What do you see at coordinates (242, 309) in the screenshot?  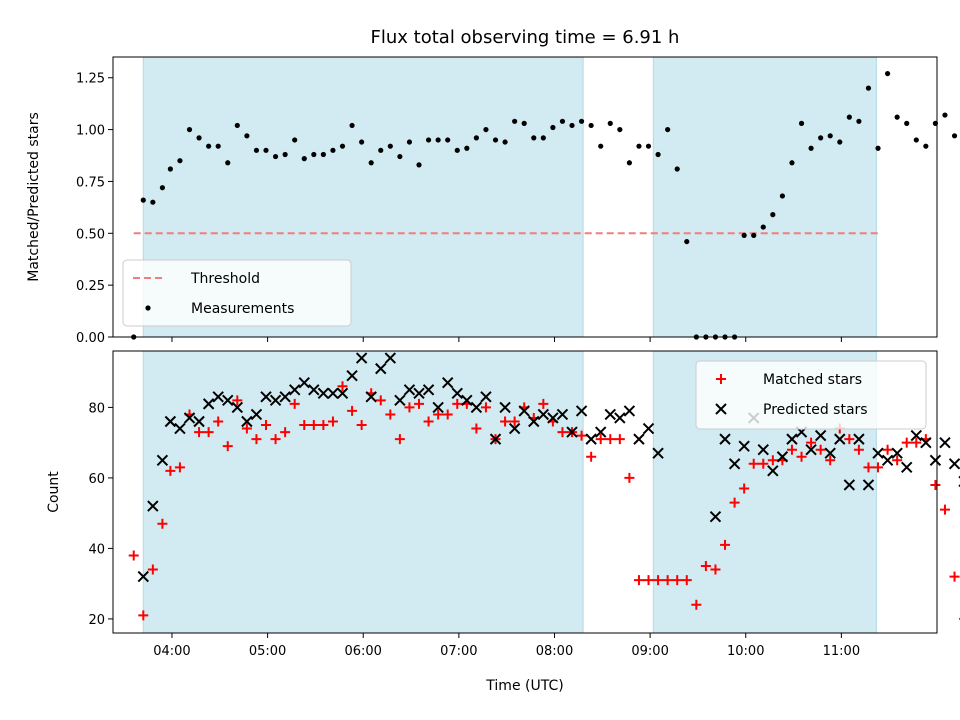 I see `legend-label: Measurements` at bounding box center [242, 309].